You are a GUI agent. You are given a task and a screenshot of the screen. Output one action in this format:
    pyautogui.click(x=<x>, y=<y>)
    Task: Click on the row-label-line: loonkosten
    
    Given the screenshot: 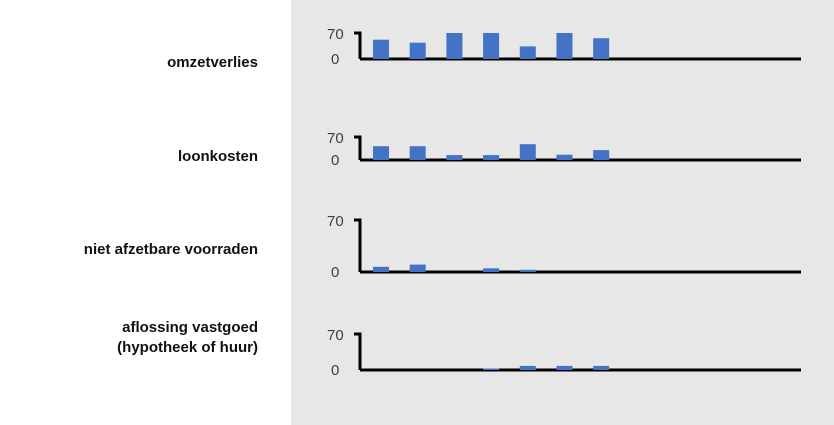 What is the action you would take?
    pyautogui.click(x=217, y=156)
    